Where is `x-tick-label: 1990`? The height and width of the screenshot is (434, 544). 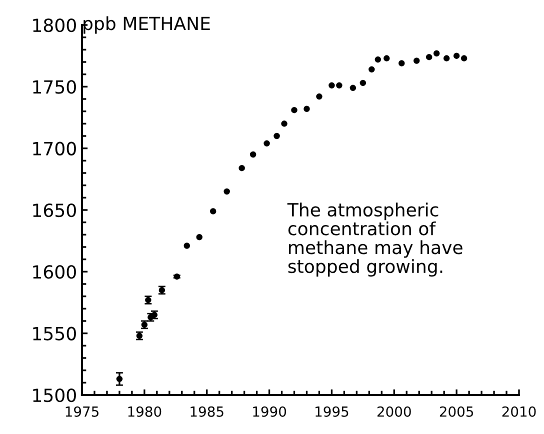
x-tick-label: 1990 is located at coordinates (269, 411).